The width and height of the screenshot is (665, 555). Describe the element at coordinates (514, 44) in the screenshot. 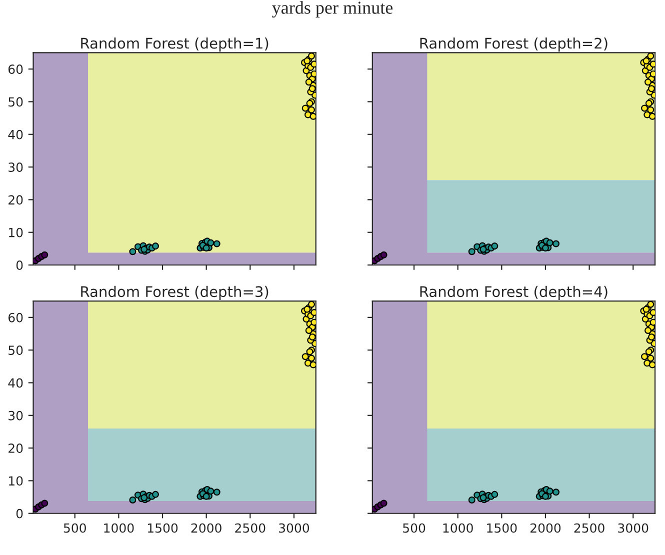

I see `chart-title: Random Forest (depth=2)` at that location.